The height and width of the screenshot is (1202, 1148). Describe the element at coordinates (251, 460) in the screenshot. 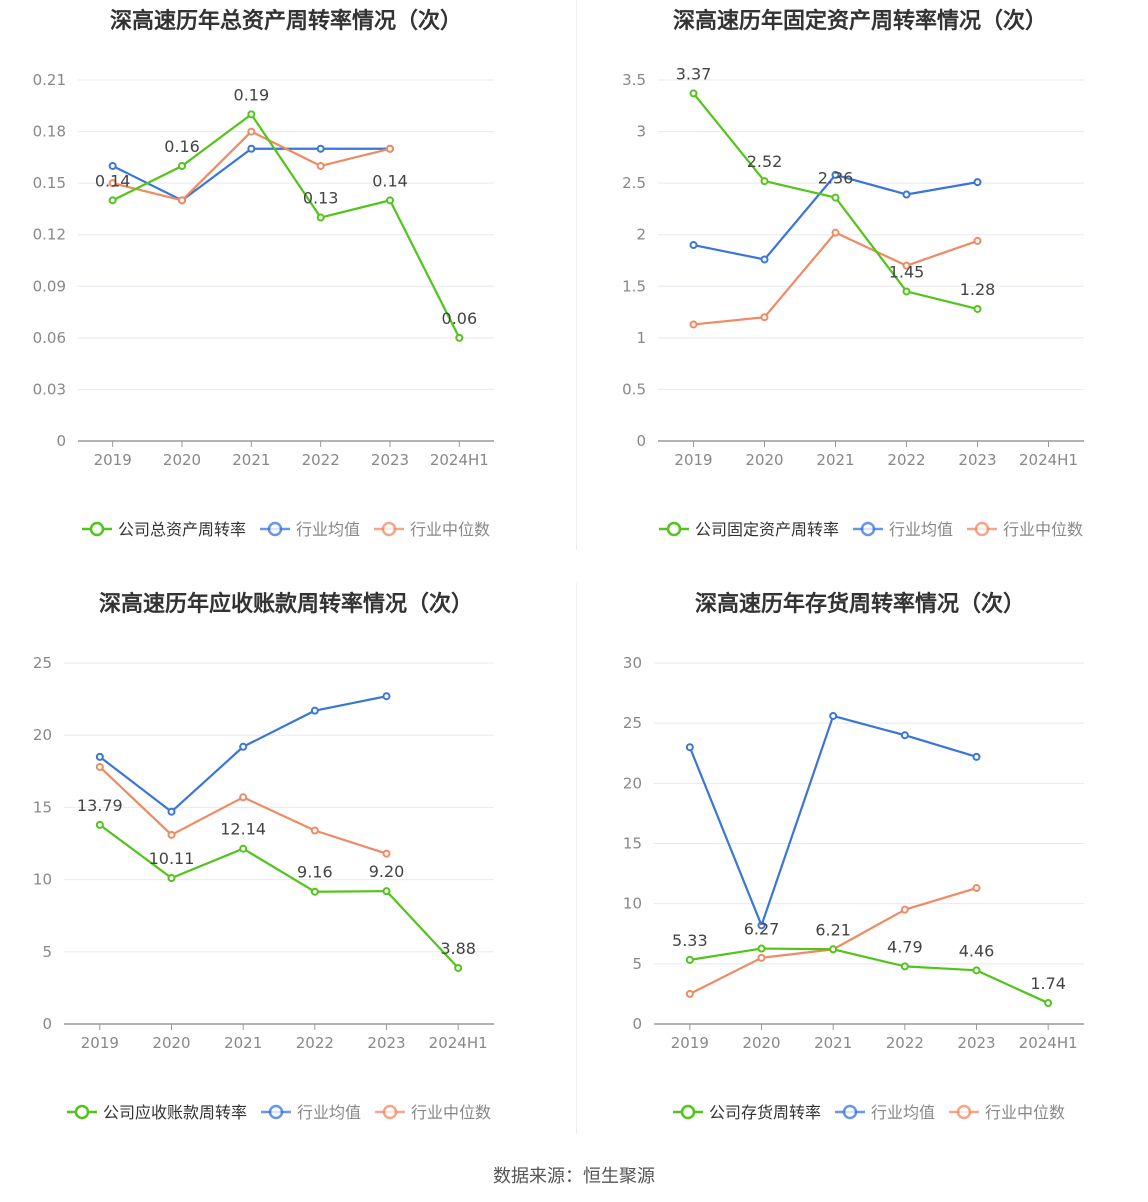

I see `x-tick-label: 2021` at that location.